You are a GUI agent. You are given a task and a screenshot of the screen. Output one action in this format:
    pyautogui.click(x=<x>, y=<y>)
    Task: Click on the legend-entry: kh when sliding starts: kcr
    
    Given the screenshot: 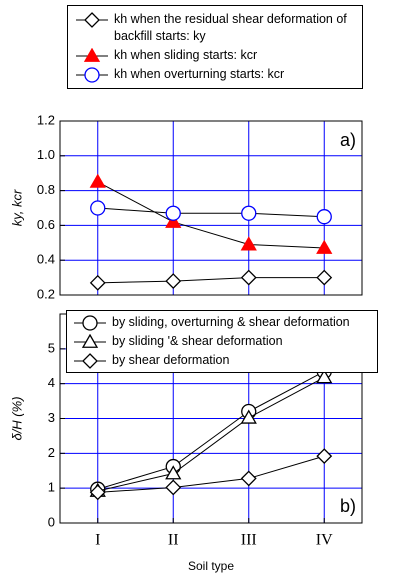 What is the action you would take?
    pyautogui.click(x=215, y=55)
    